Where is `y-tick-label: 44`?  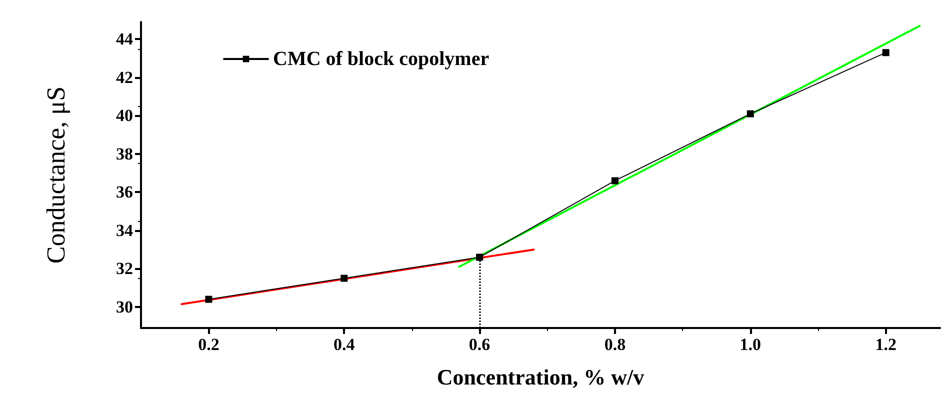
y-tick-label: 44 is located at coordinates (125, 39).